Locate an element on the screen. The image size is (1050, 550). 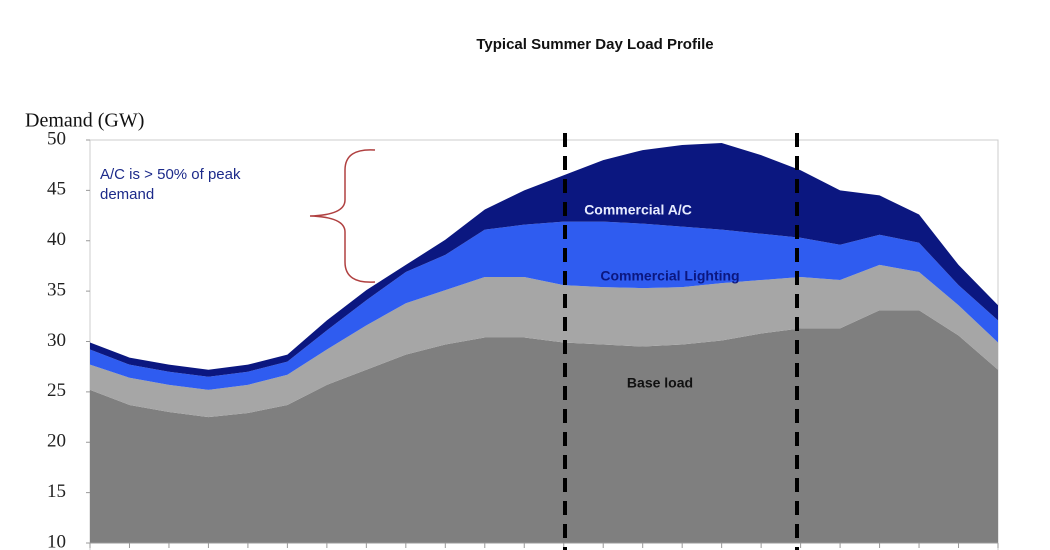
y-tick-label: 35 is located at coordinates (56, 289).